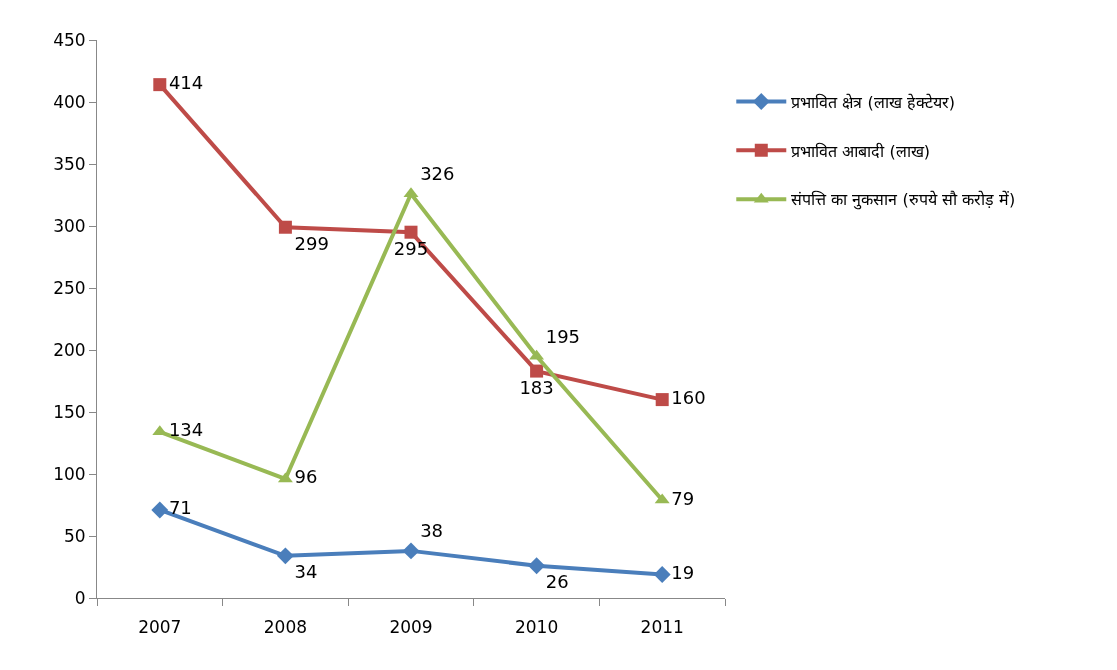  Describe the element at coordinates (69, 101) in the screenshot. I see `y-tick-label: 400` at that location.